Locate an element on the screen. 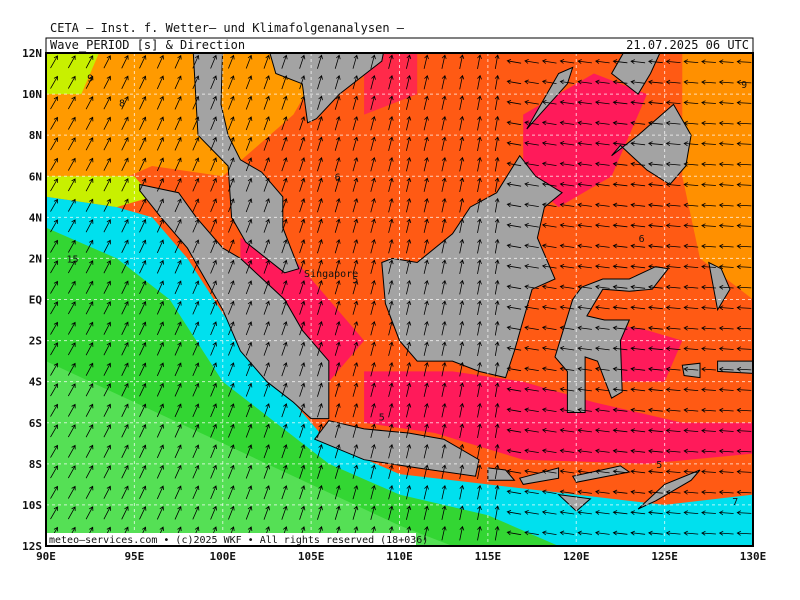 This screenshot has height=600, width=800. contour-label: 5 is located at coordinates (659, 465).